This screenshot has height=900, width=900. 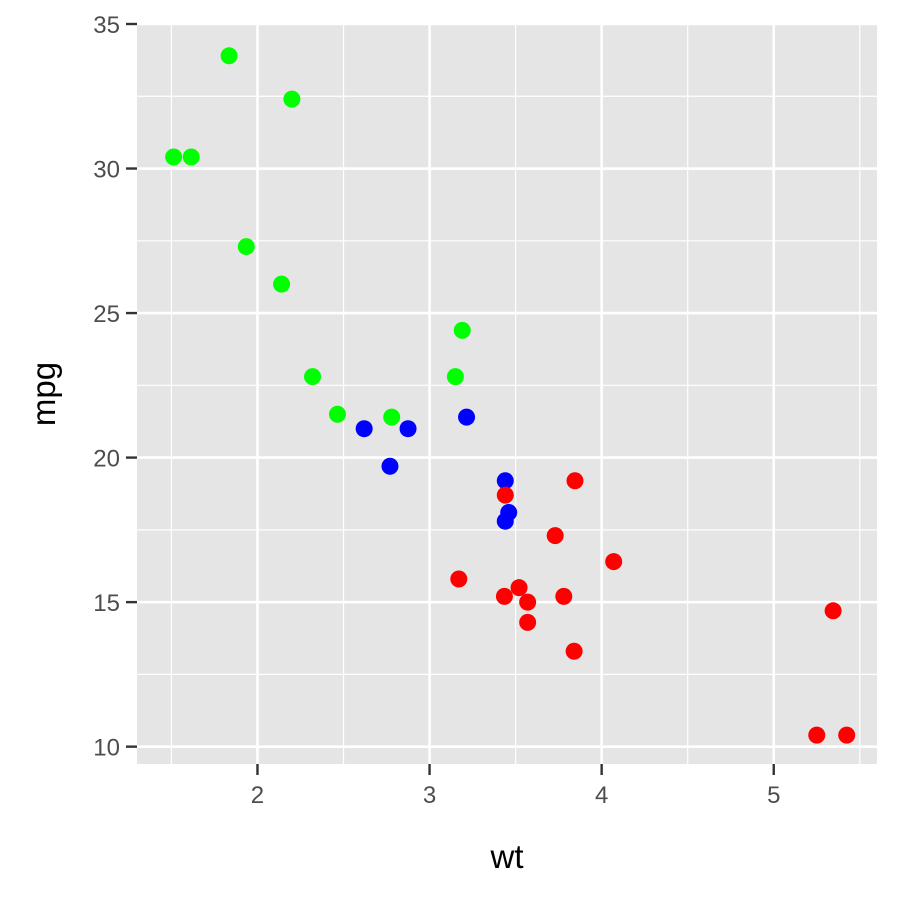 What do you see at coordinates (106, 25) in the screenshot?
I see `y-tick-label: 35` at bounding box center [106, 25].